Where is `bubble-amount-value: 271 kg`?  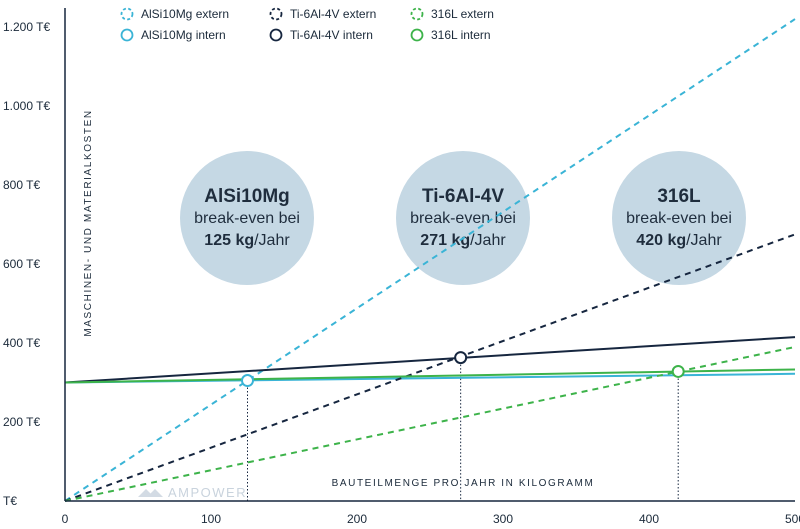
bubble-amount-value: 271 kg is located at coordinates (445, 240).